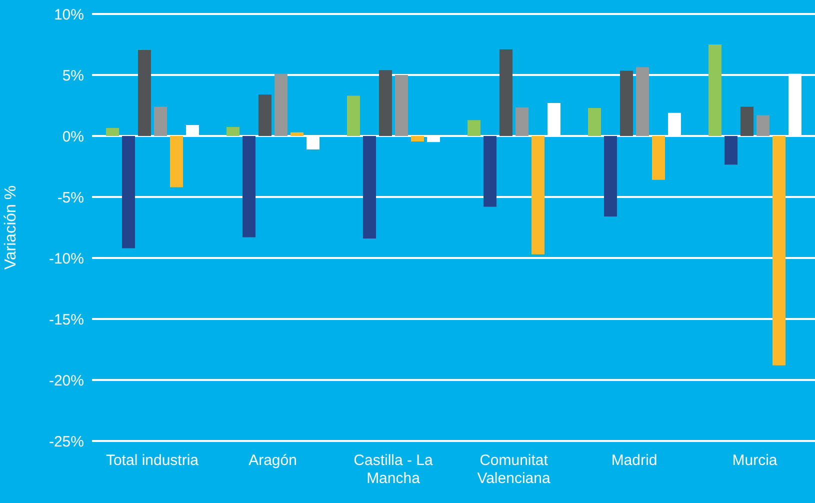 This screenshot has width=815, height=503. Describe the element at coordinates (66, 259) in the screenshot. I see `y-tick-label: -10%` at that location.